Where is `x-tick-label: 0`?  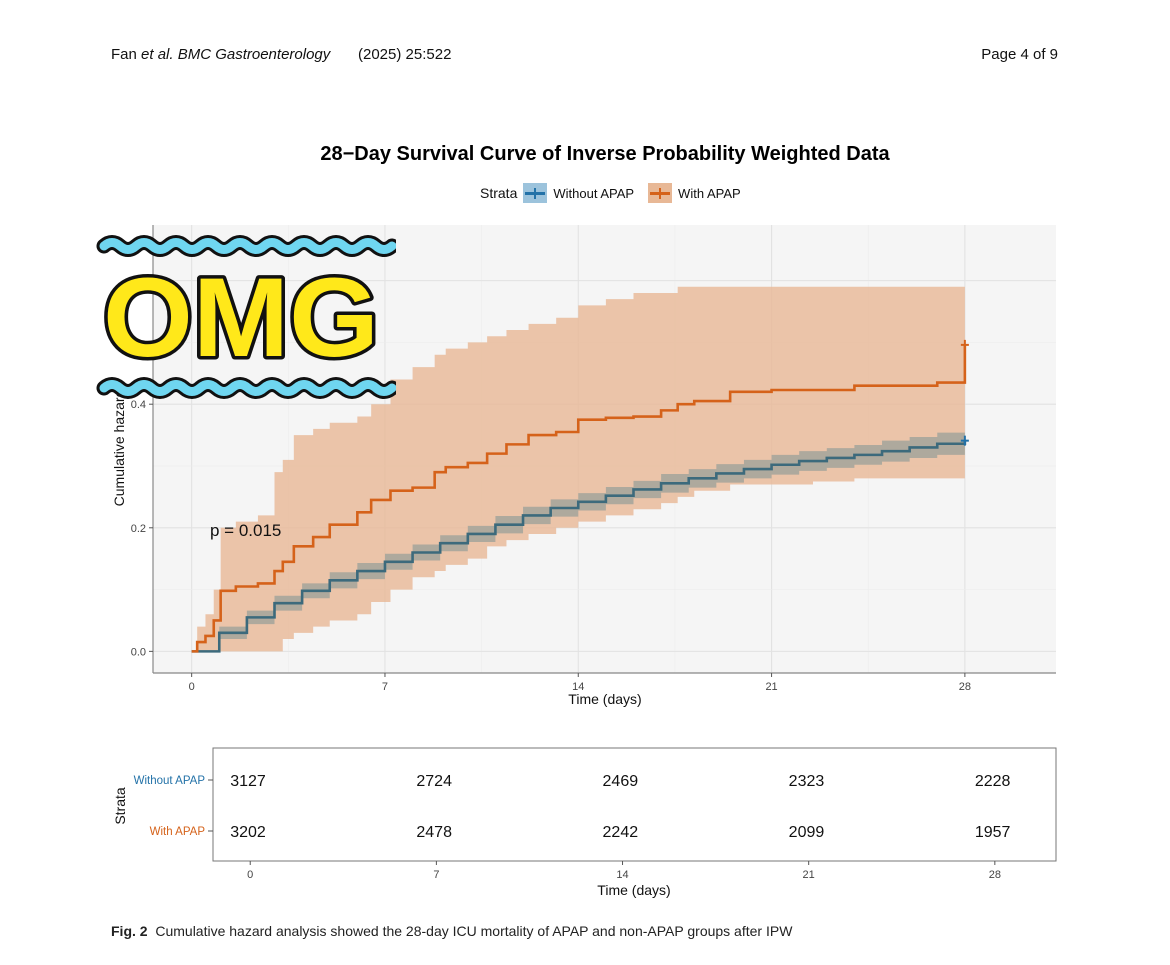 x-tick-label: 0 is located at coordinates (192, 687).